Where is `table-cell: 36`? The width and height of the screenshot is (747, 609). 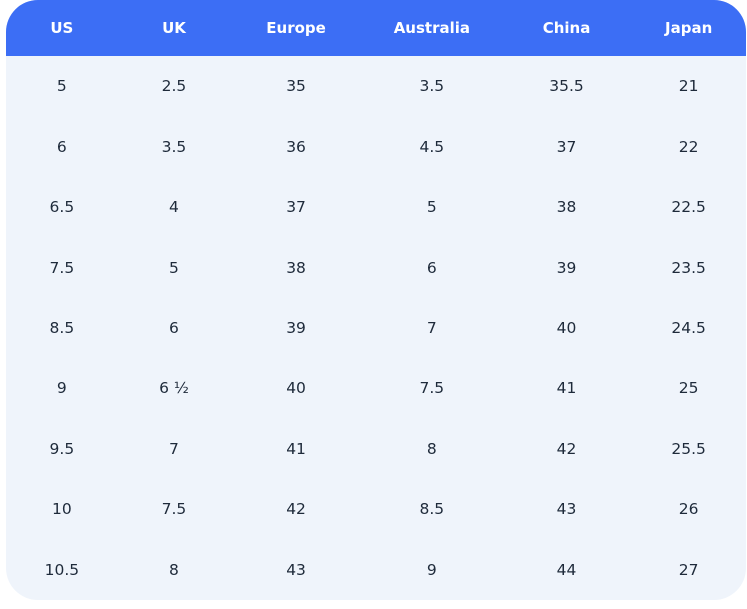
table-cell: 36 is located at coordinates (296, 146).